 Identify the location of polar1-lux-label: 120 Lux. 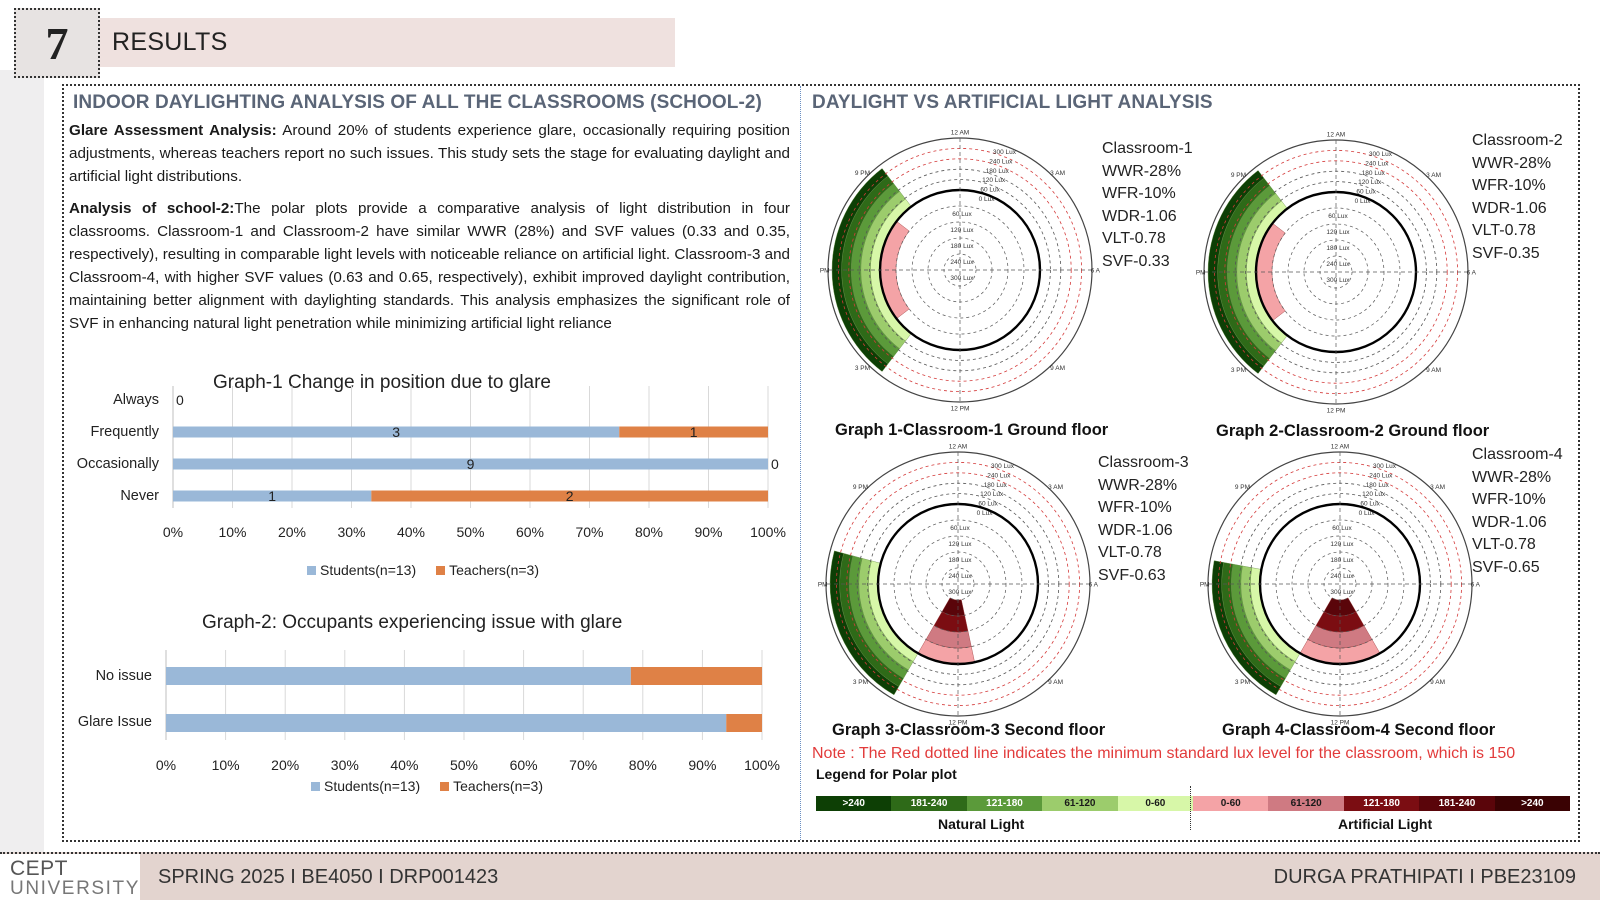
(994, 180).